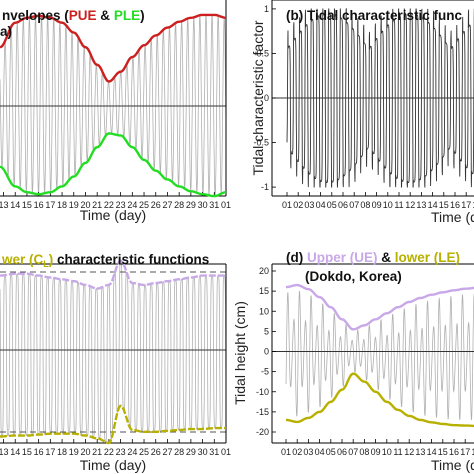 The width and height of the screenshot is (474, 474). What do you see at coordinates (427, 257) in the screenshot?
I see `title-part-d: lower (LE)` at bounding box center [427, 257].